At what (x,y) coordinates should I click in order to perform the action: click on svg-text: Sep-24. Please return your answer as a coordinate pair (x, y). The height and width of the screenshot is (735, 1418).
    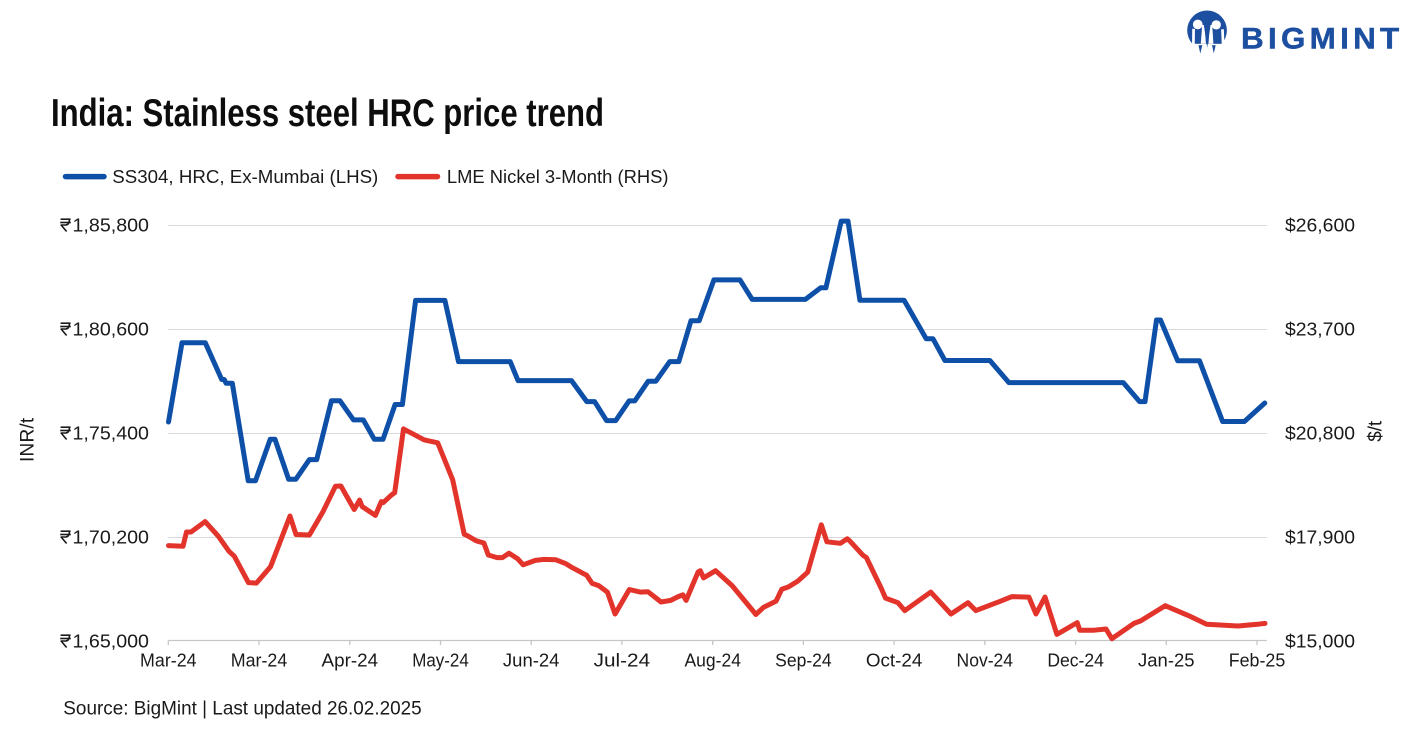
    Looking at the image, I should click on (803, 661).